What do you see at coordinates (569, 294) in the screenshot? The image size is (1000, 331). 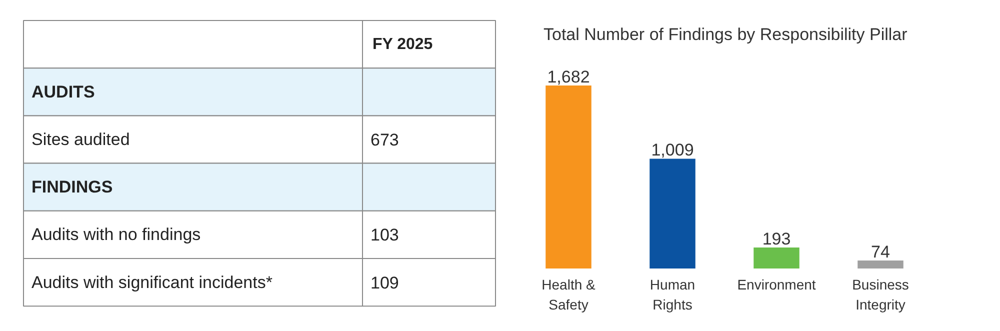 I see `x-tick-label: Health & Safety` at bounding box center [569, 294].